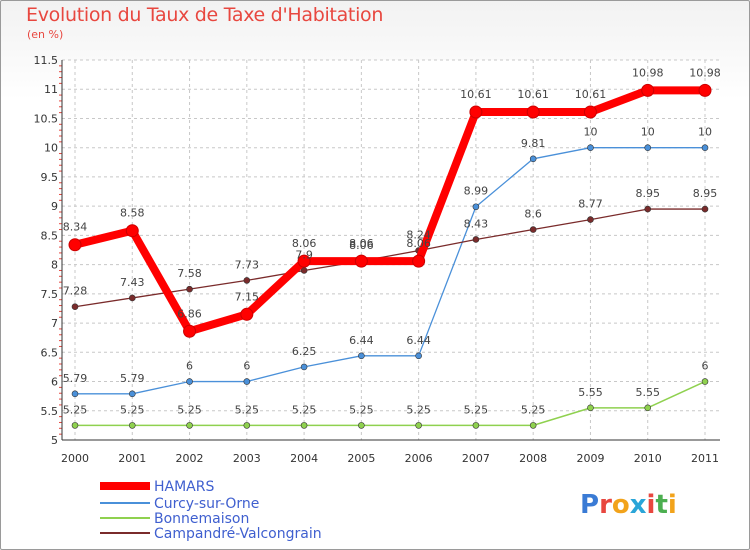 The width and height of the screenshot is (750, 550). What do you see at coordinates (190, 458) in the screenshot?
I see `x-tick-label: 2002` at bounding box center [190, 458].